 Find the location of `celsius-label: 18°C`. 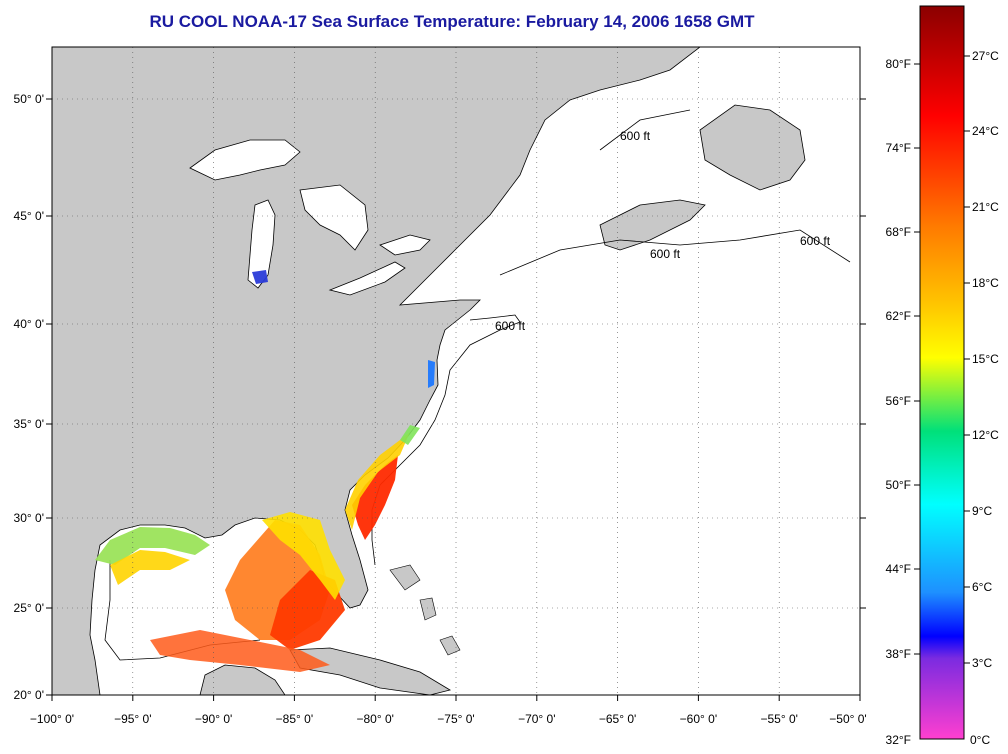

celsius-label: 18°C is located at coordinates (985, 283).